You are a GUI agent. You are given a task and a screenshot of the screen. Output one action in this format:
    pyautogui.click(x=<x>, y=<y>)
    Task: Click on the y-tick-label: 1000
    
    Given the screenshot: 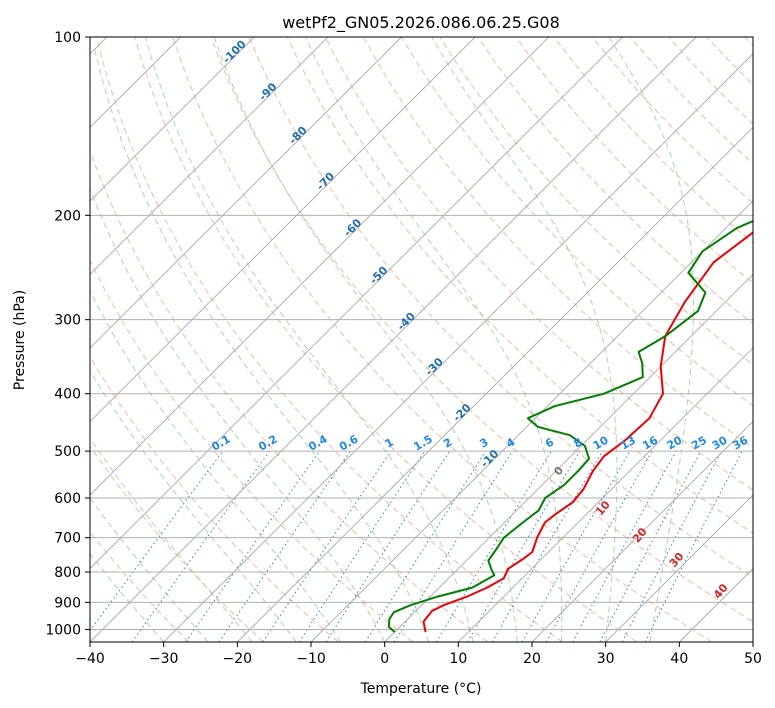 What is the action you would take?
    pyautogui.click(x=63, y=630)
    